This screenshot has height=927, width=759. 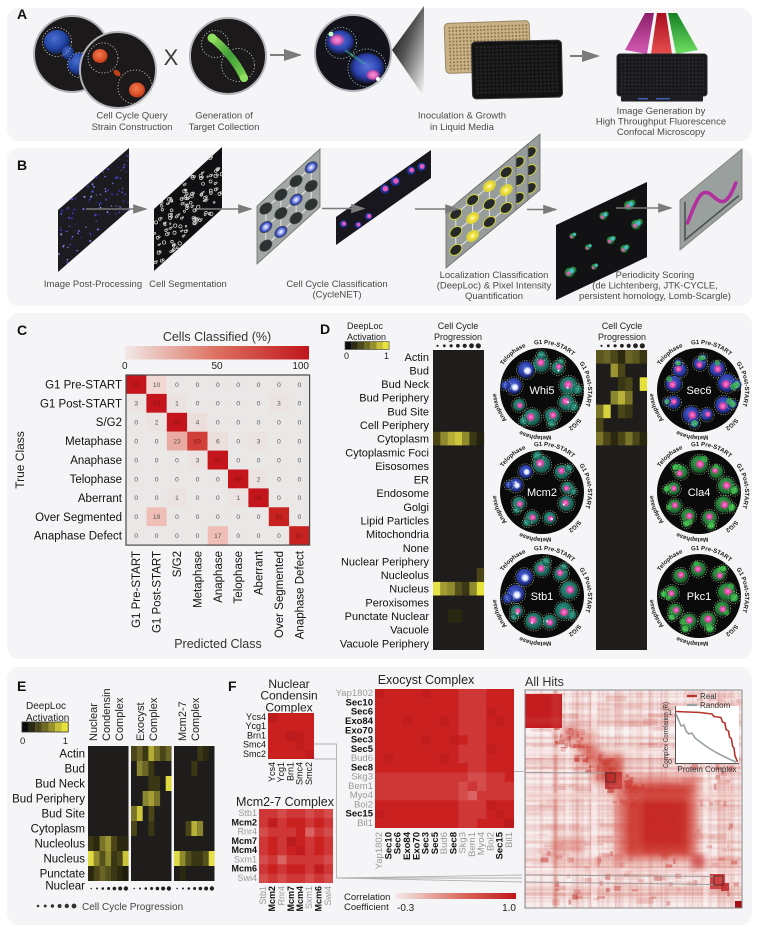 What do you see at coordinates (494, 296) in the screenshot?
I see `svg-text: Quantification` at bounding box center [494, 296].